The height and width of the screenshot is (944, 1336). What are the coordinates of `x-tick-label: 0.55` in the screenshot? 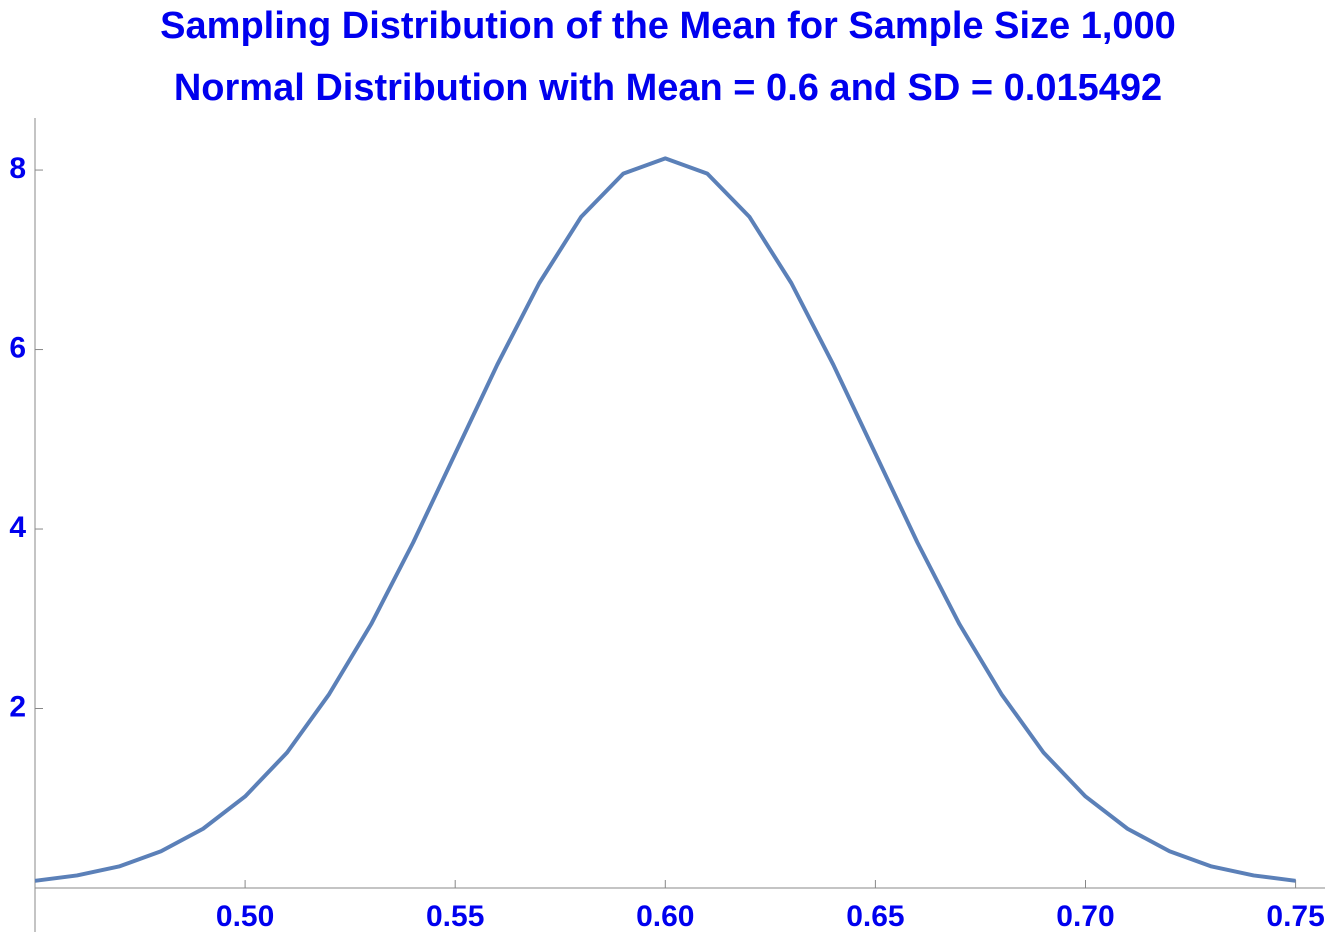 It's located at (455, 916).